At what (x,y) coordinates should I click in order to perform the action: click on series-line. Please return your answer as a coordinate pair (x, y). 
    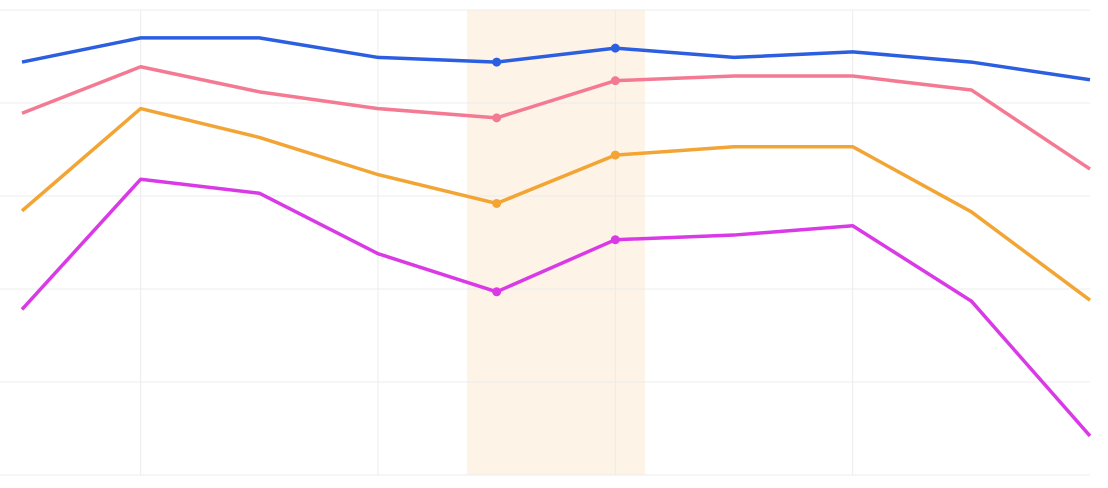
    Looking at the image, I should click on (556, 59).